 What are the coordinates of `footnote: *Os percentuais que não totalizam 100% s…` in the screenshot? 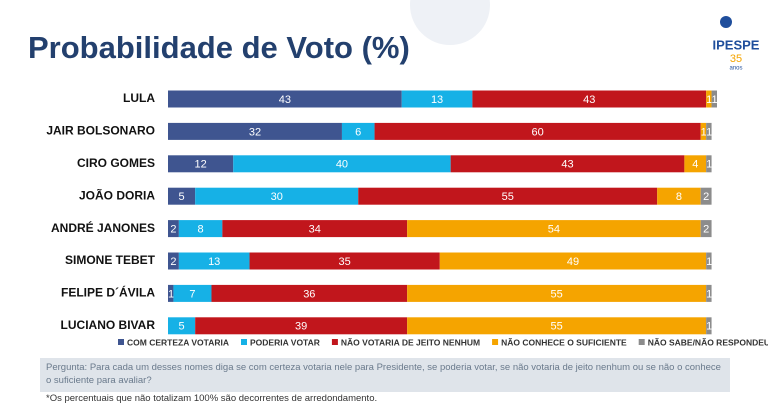 It's located at (212, 398).